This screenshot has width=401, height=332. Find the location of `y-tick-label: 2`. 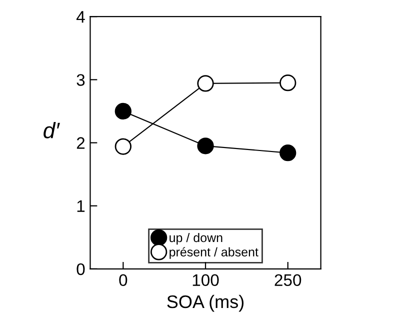

y-tick-label: 2 is located at coordinates (80, 143).